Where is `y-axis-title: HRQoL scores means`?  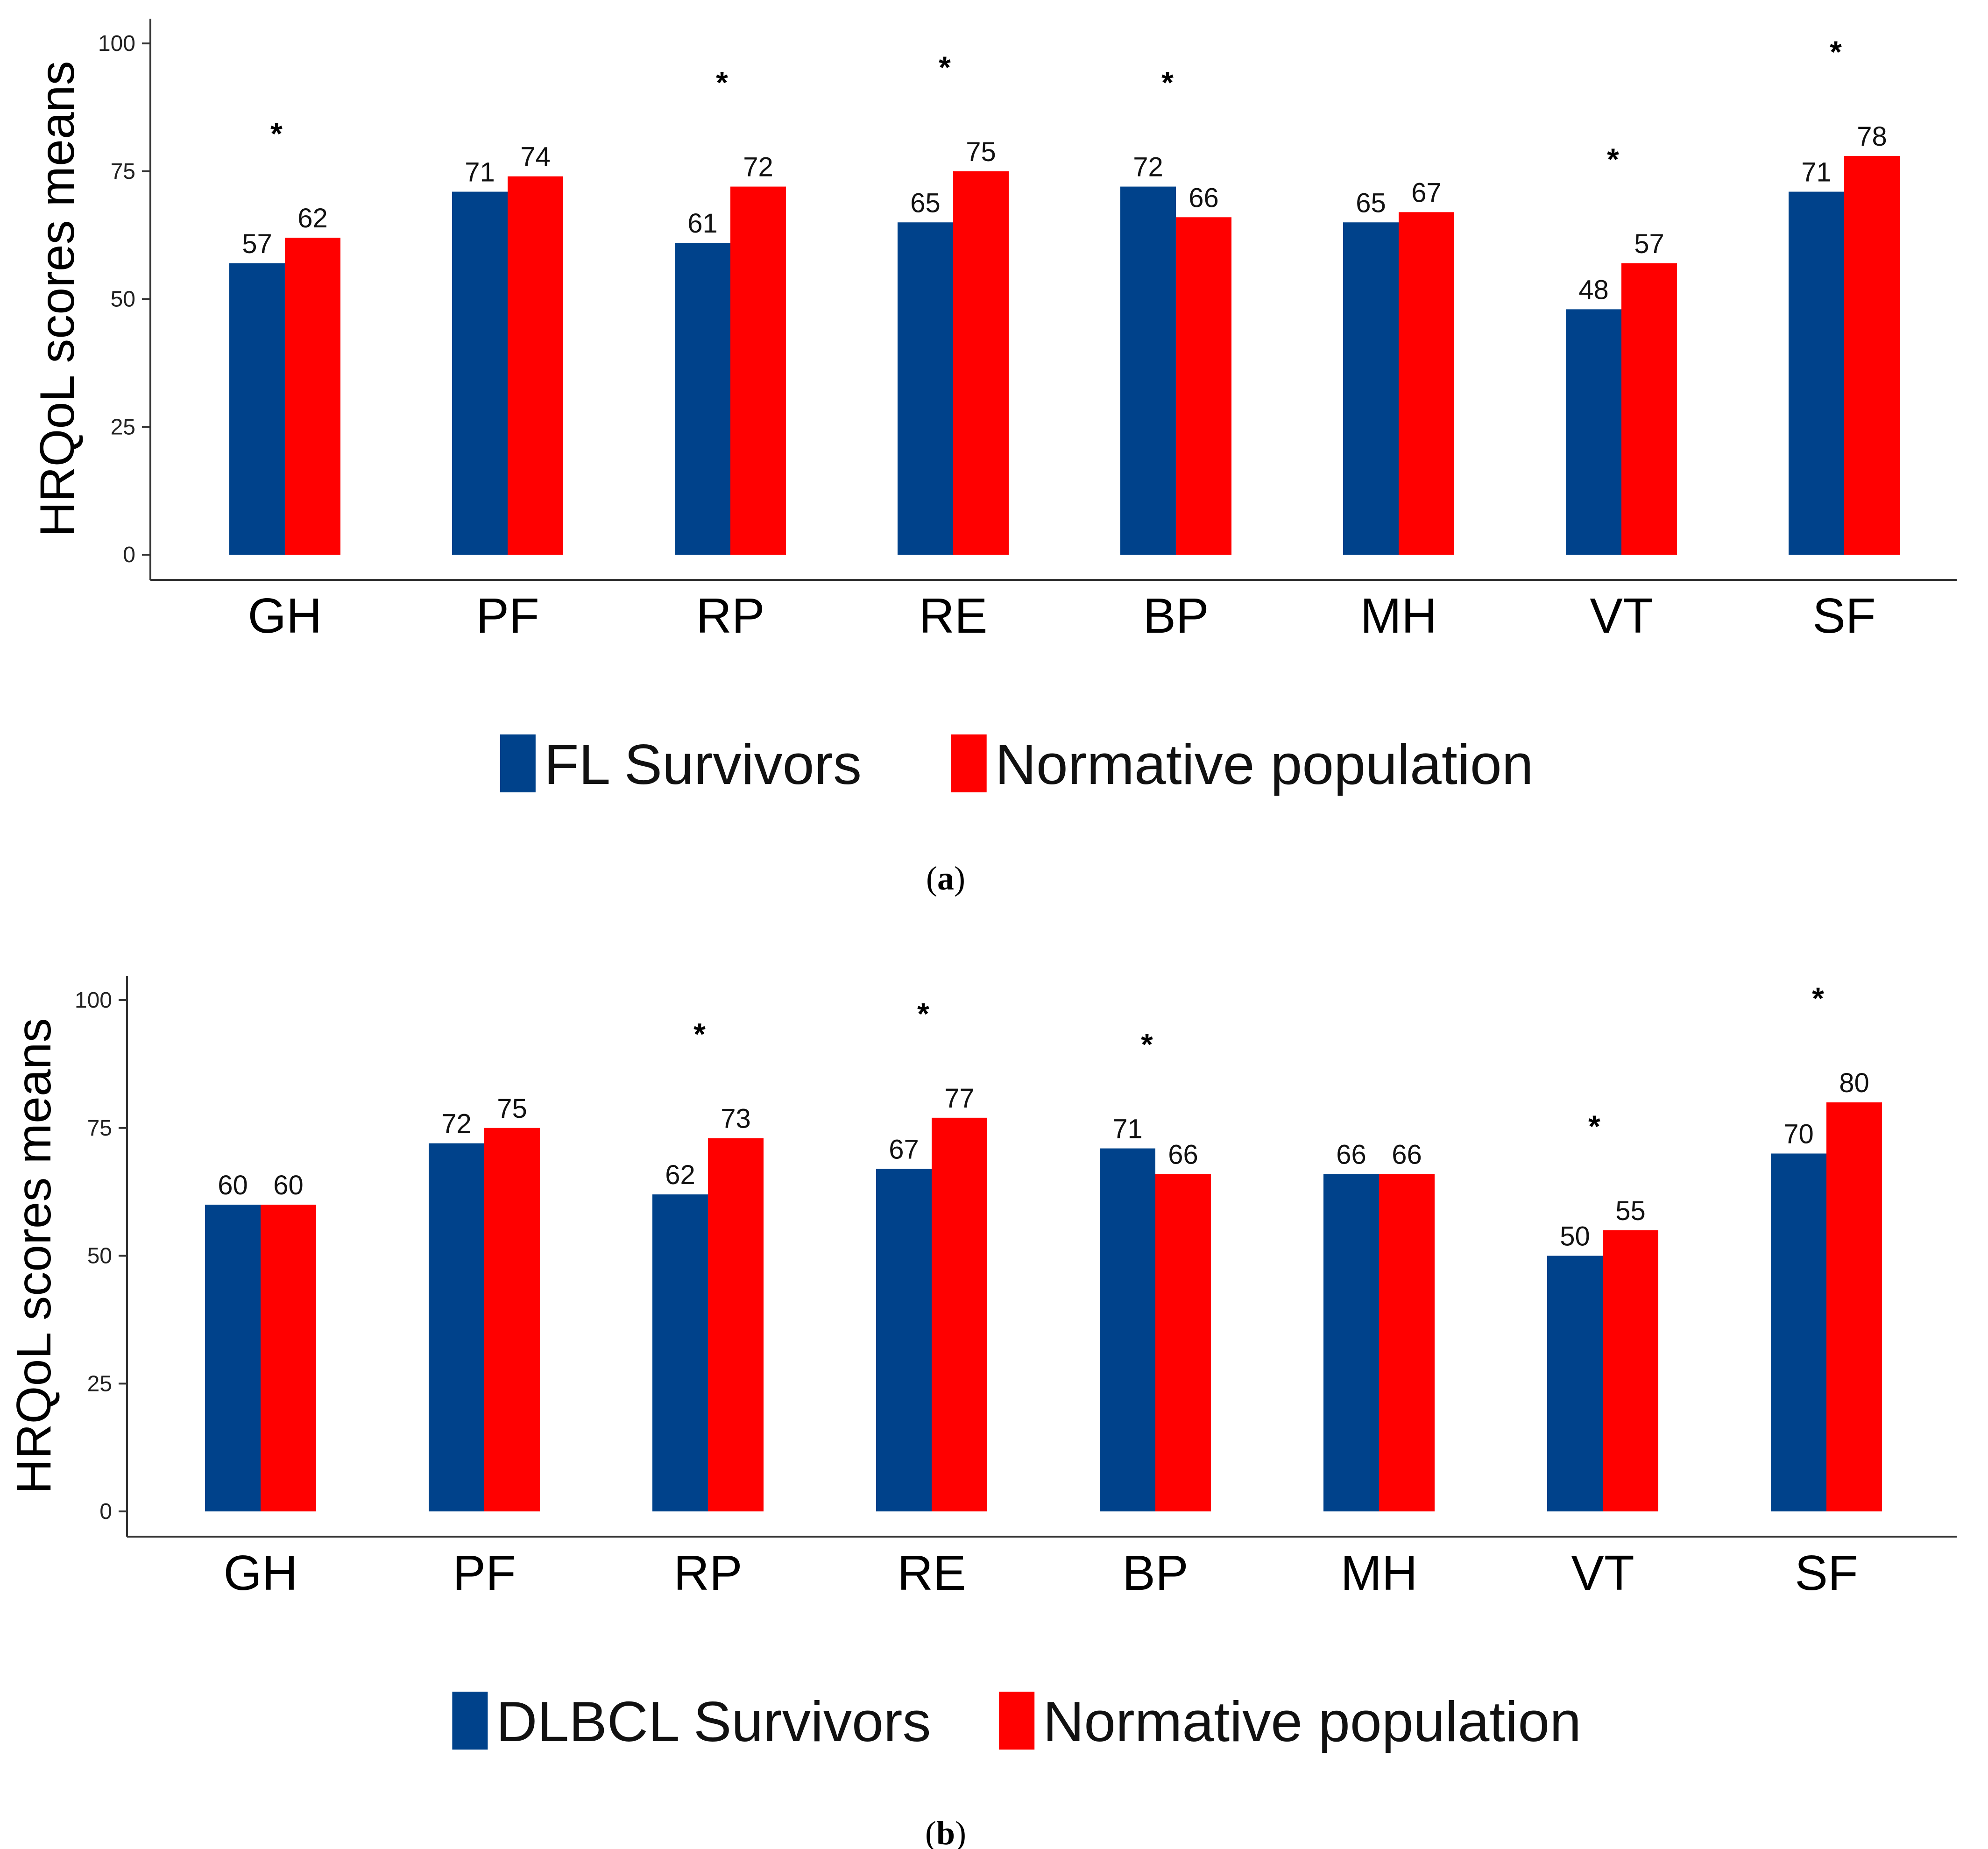
y-axis-title: HRQoL scores means is located at coordinates (34, 1256).